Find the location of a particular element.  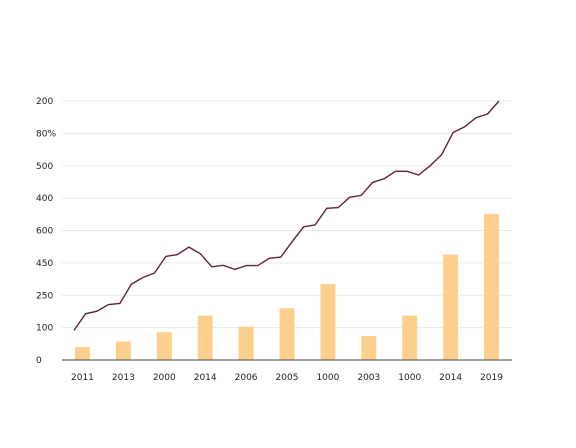

y-tick-label: 80% is located at coordinates (46, 134).